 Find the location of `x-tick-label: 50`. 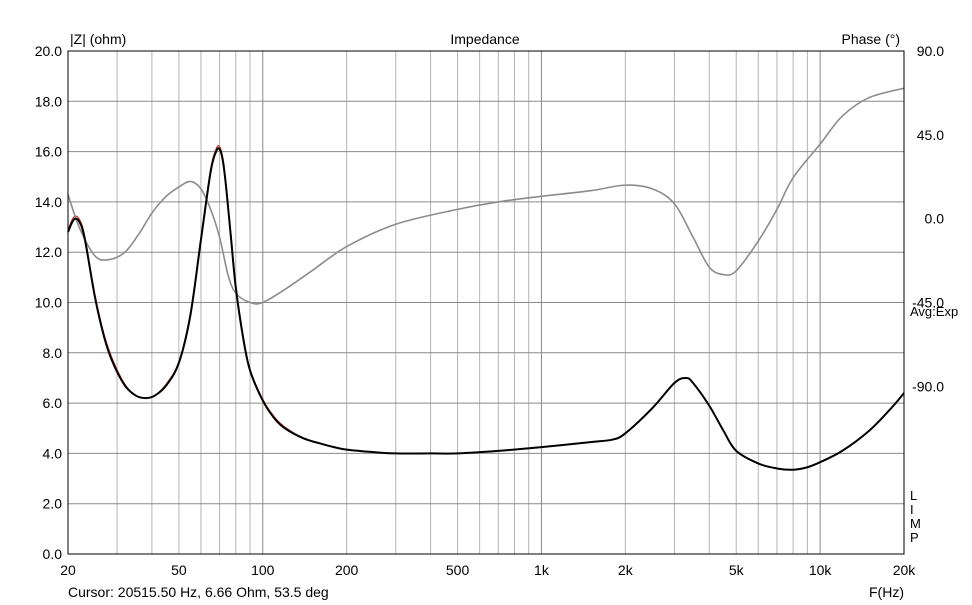

x-tick-label: 50 is located at coordinates (179, 570).